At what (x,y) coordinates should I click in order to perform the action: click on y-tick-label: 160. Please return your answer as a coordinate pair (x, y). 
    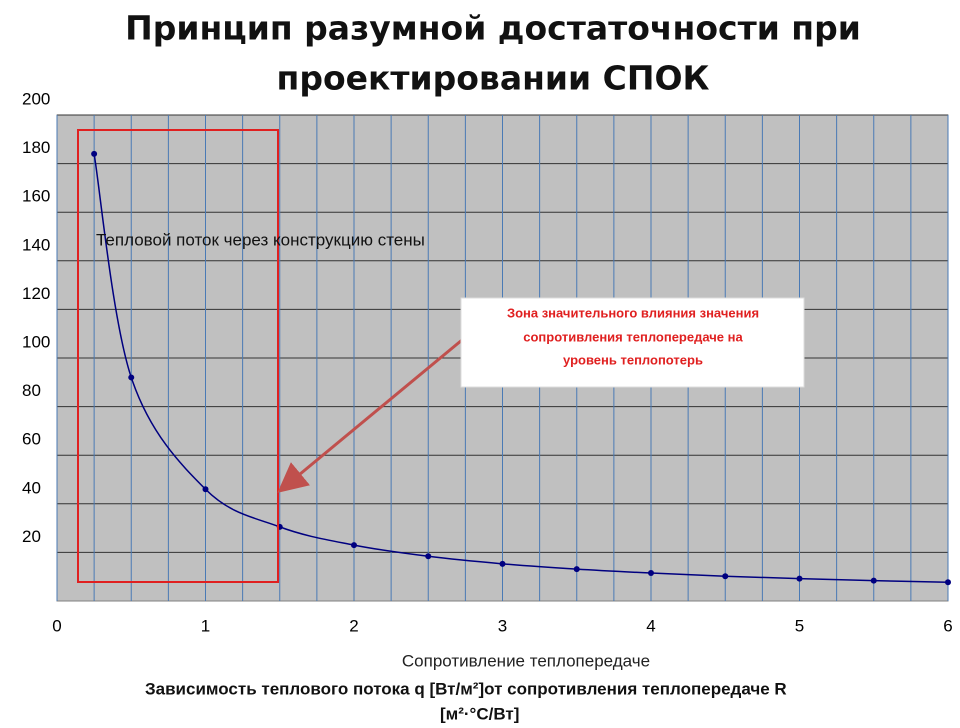
    Looking at the image, I should click on (36, 196).